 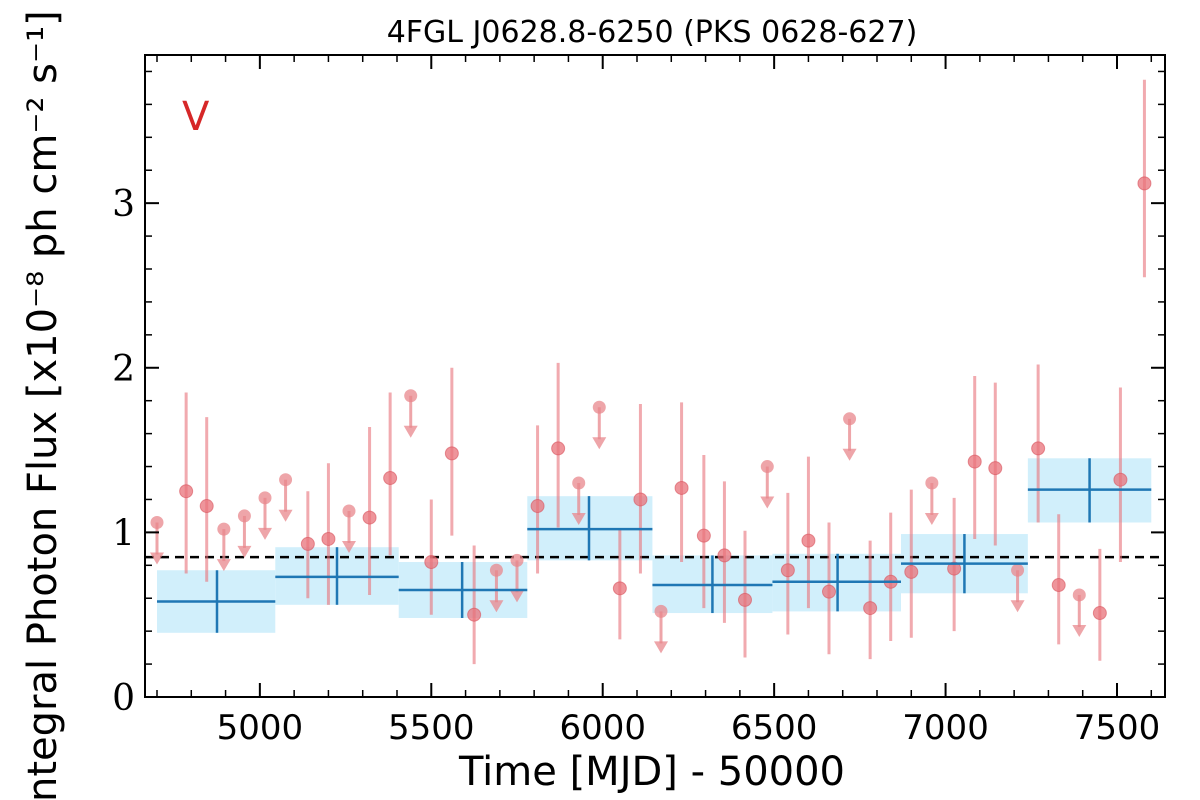 I want to click on y-tick-label: 1, so click(x=123, y=533).